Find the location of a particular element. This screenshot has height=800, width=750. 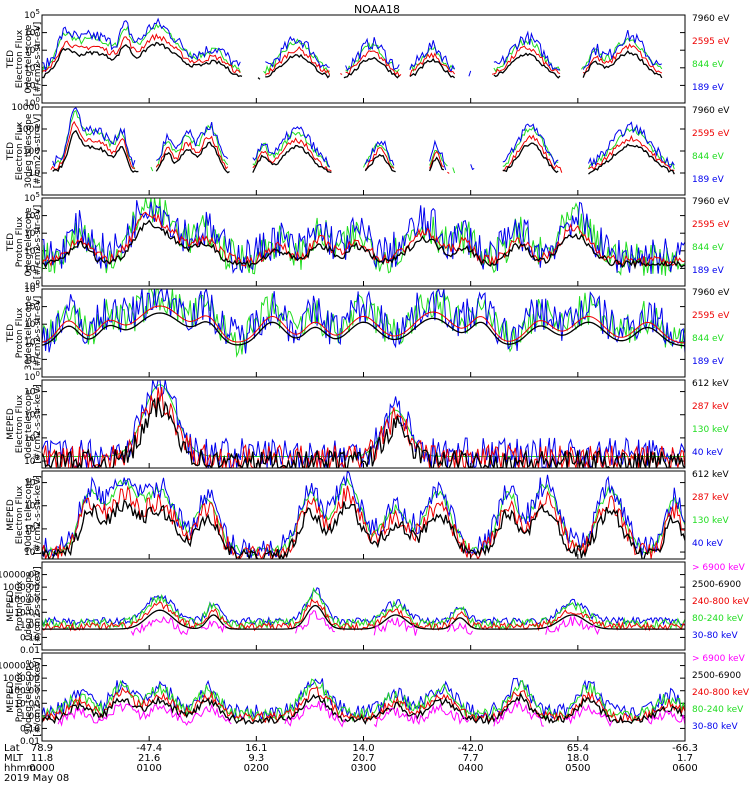

panel-4-ylabel-line: [#/cm2-s-str-eV] is located at coordinates (38, 333).